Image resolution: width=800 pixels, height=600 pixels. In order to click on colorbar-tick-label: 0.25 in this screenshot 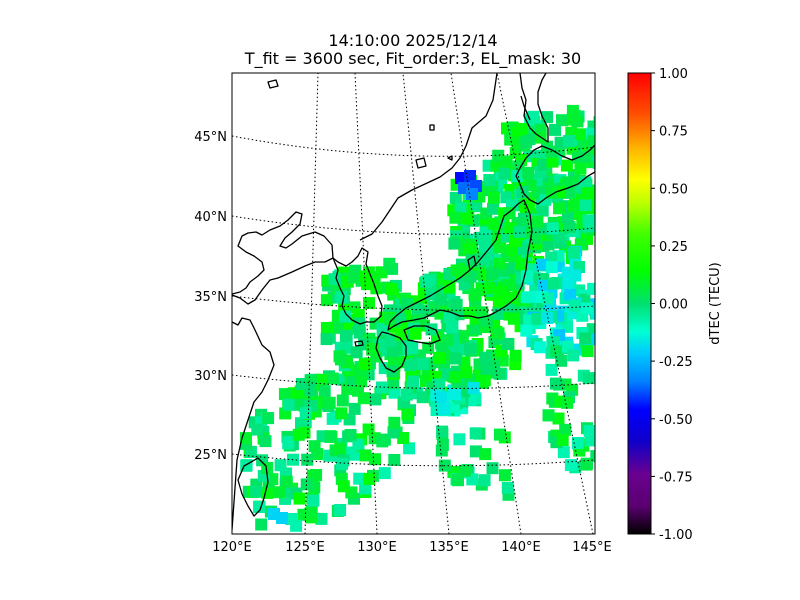, I will do `click(673, 247)`.